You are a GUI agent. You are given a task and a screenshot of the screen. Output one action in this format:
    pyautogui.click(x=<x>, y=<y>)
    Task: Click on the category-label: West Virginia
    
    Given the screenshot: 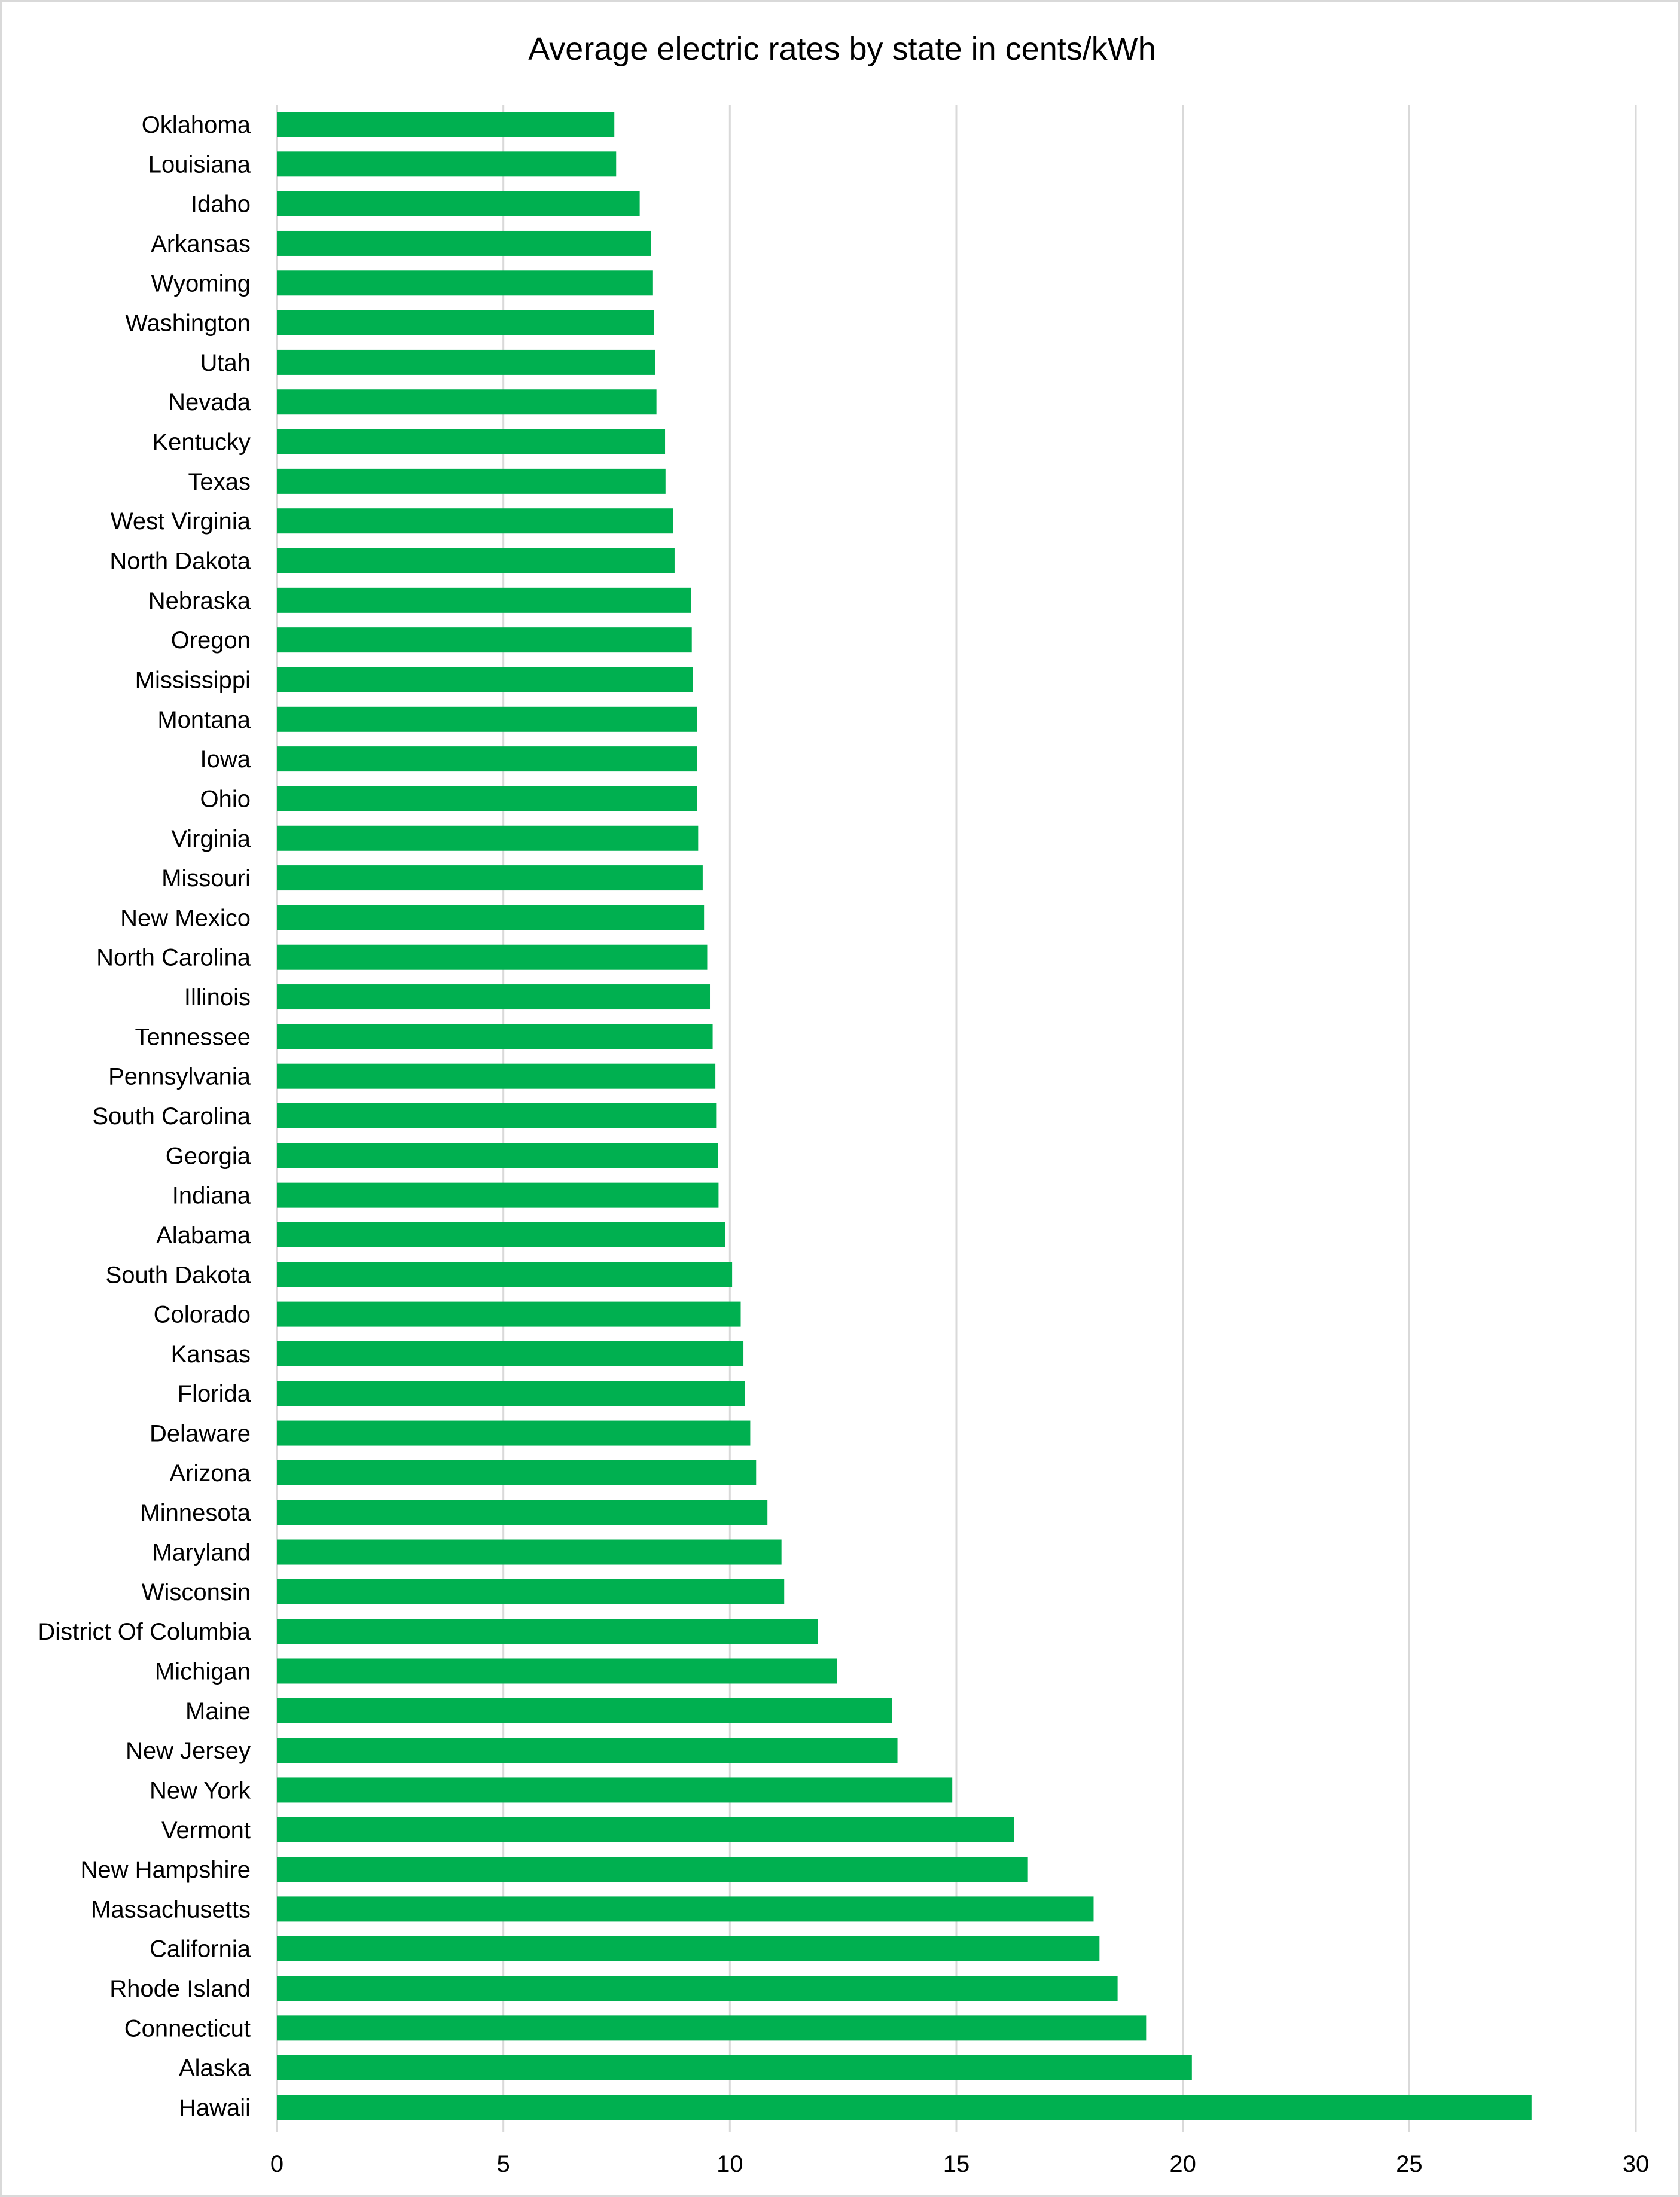 What is the action you would take?
    pyautogui.click(x=181, y=521)
    